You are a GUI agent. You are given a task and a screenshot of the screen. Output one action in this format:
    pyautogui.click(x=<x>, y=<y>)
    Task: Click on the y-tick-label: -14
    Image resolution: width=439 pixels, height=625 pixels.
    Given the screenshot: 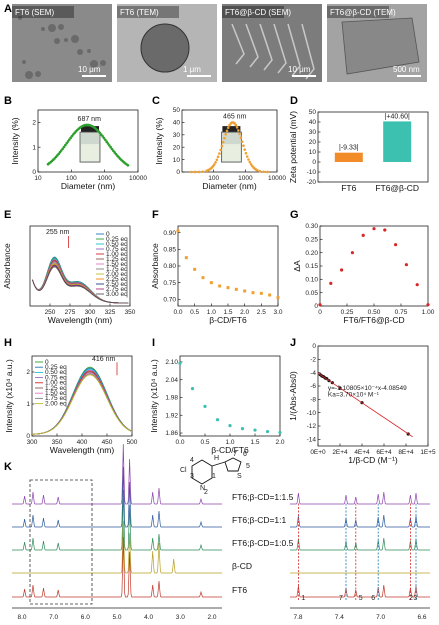 What is the action you would take?
    pyautogui.click(x=312, y=440)
    